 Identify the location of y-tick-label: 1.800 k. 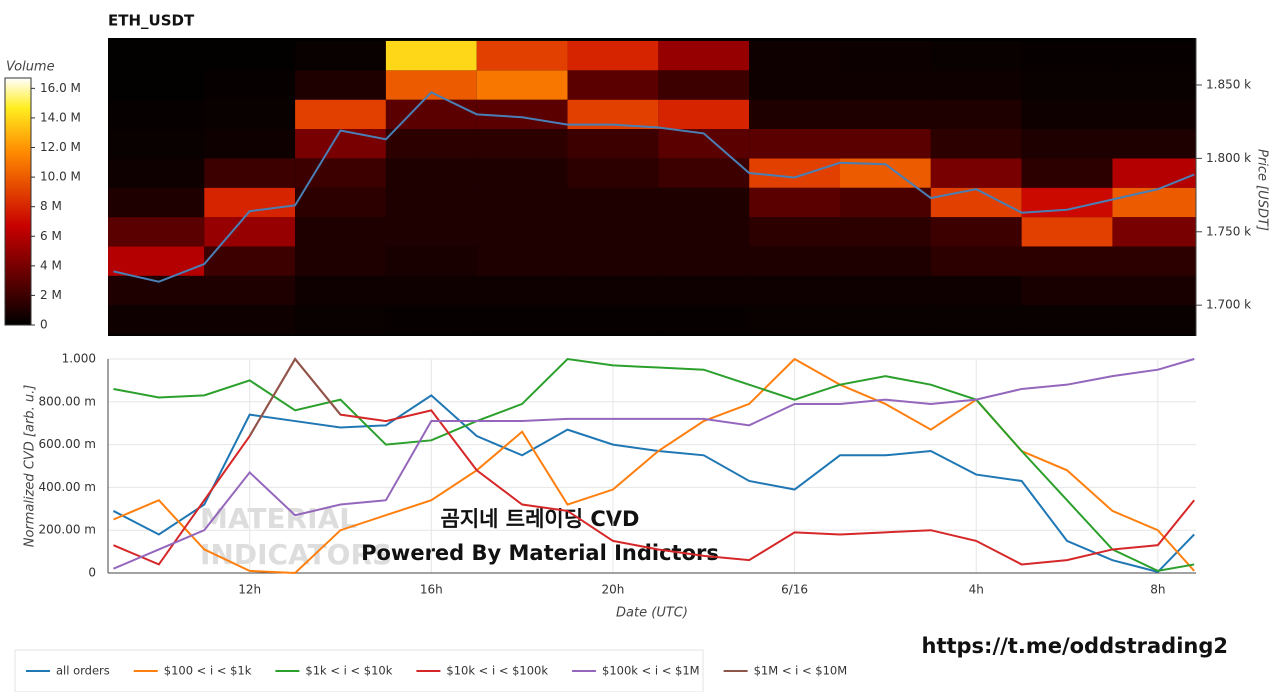
(1228, 158).